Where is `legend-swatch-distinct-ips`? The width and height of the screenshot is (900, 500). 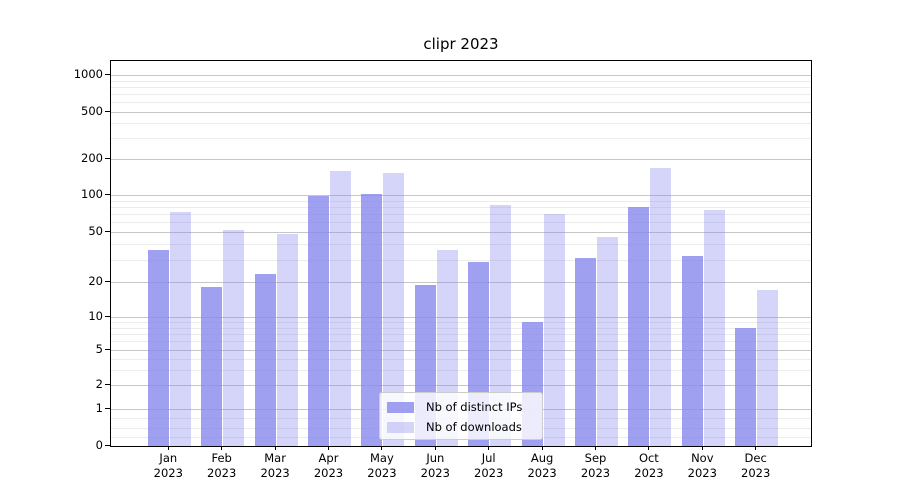
legend-swatch-distinct-ips is located at coordinates (400, 407).